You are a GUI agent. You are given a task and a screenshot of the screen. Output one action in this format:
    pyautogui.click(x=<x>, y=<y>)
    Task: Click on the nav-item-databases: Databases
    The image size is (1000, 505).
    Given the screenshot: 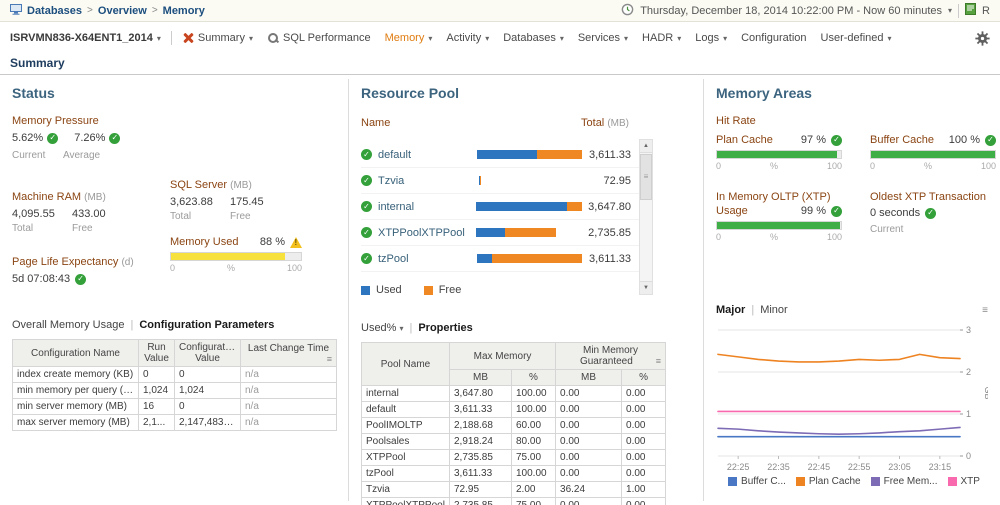 What is the action you would take?
    pyautogui.click(x=533, y=38)
    